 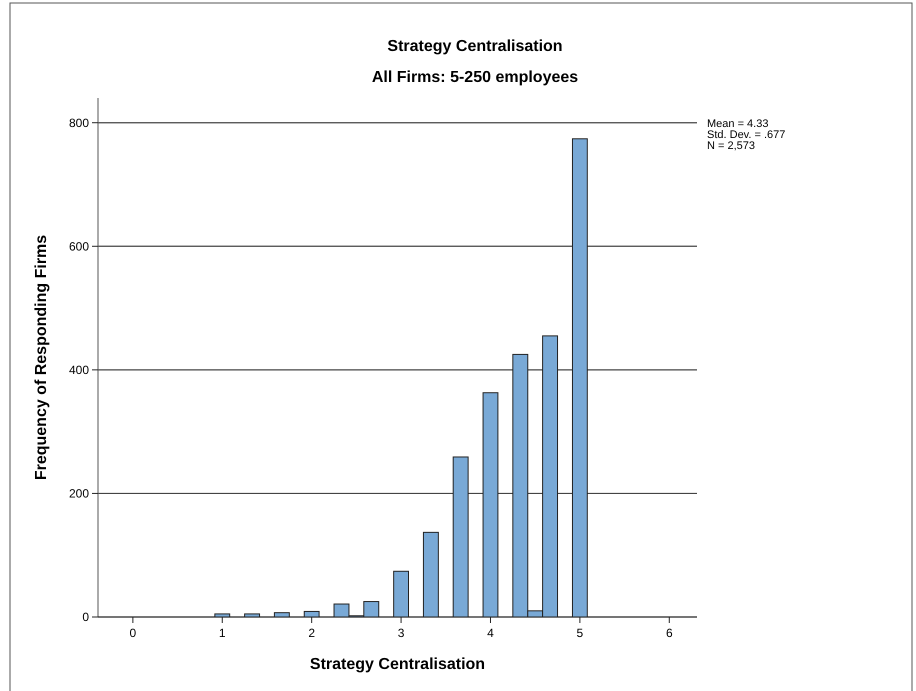 I want to click on text: N = 2,573, so click(x=731, y=146).